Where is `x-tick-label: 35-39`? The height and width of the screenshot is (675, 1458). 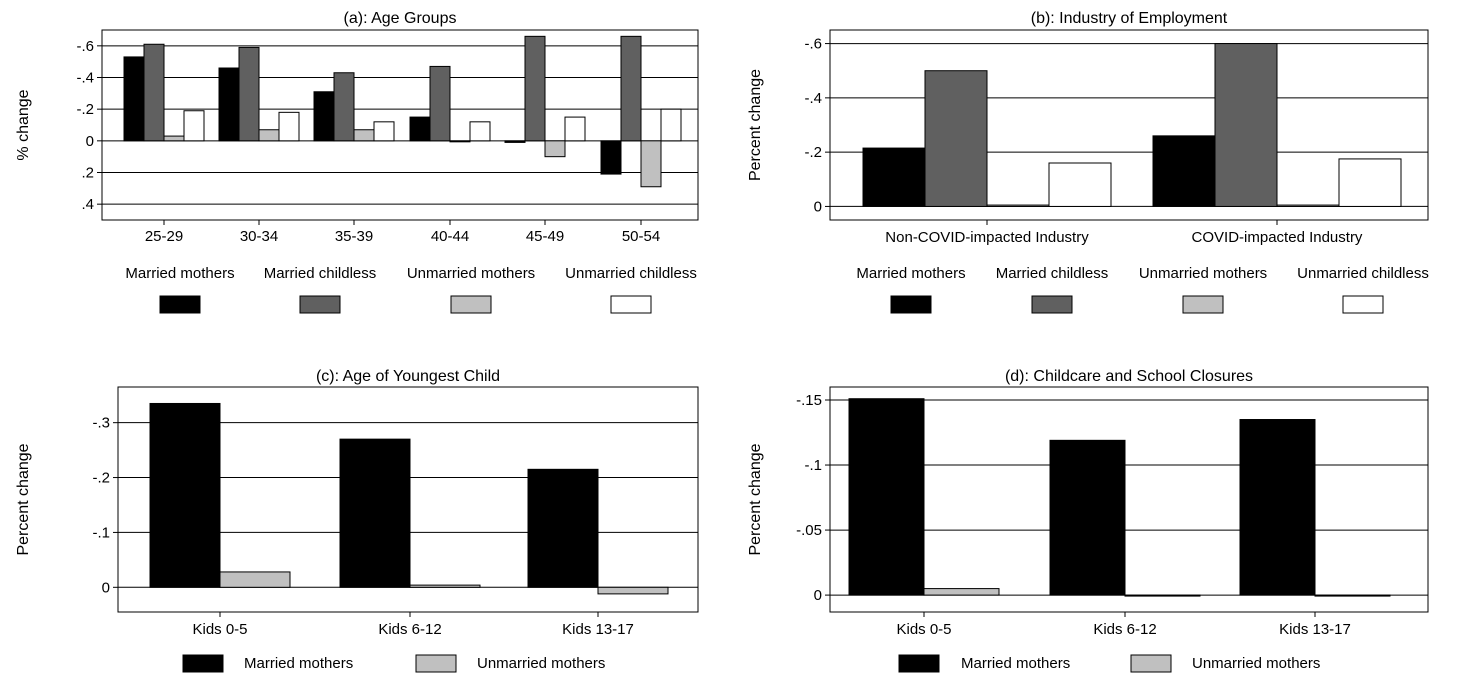 x-tick-label: 35-39 is located at coordinates (354, 236).